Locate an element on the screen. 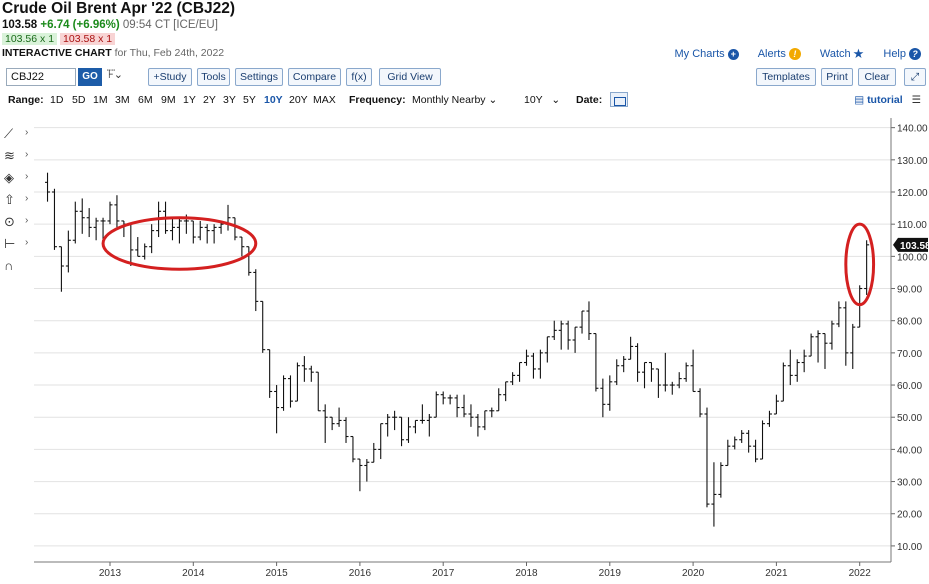 This screenshot has width=929, height=584. chevron-down-icon: ⌄ is located at coordinates (493, 100).